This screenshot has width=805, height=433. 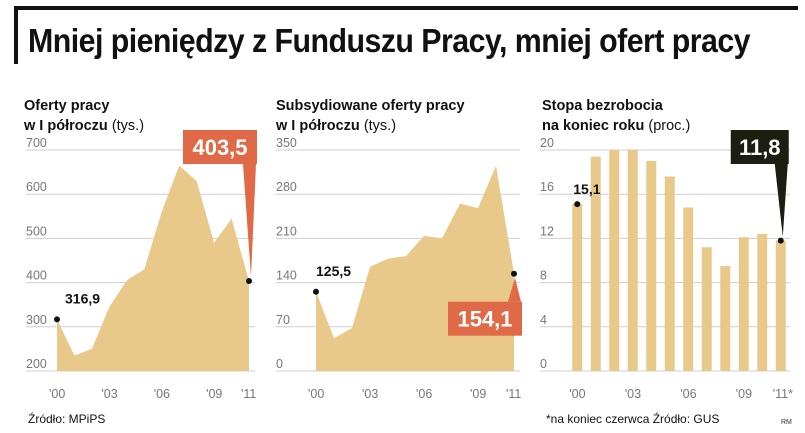 What do you see at coordinates (66, 126) in the screenshot?
I see `panel1-title-line2: w I półroczu` at bounding box center [66, 126].